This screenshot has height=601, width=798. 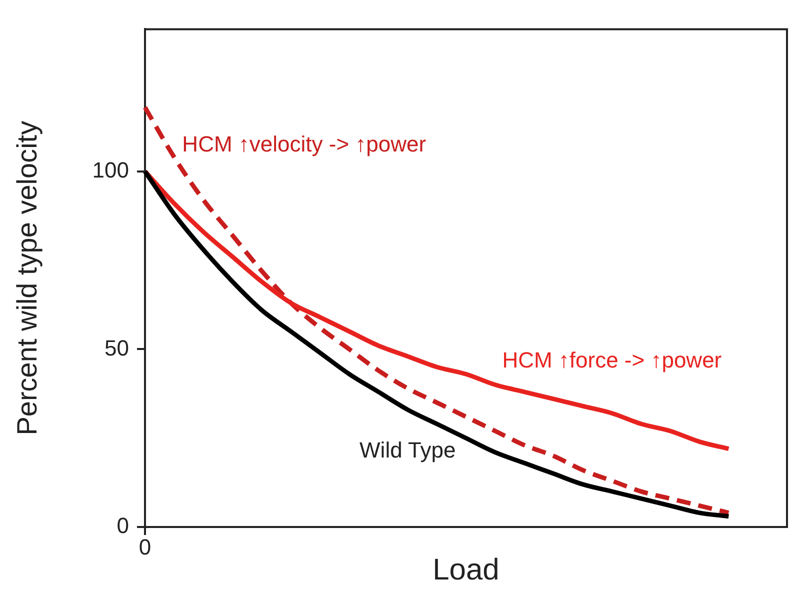 I want to click on series-label: Wild Type, so click(x=408, y=450).